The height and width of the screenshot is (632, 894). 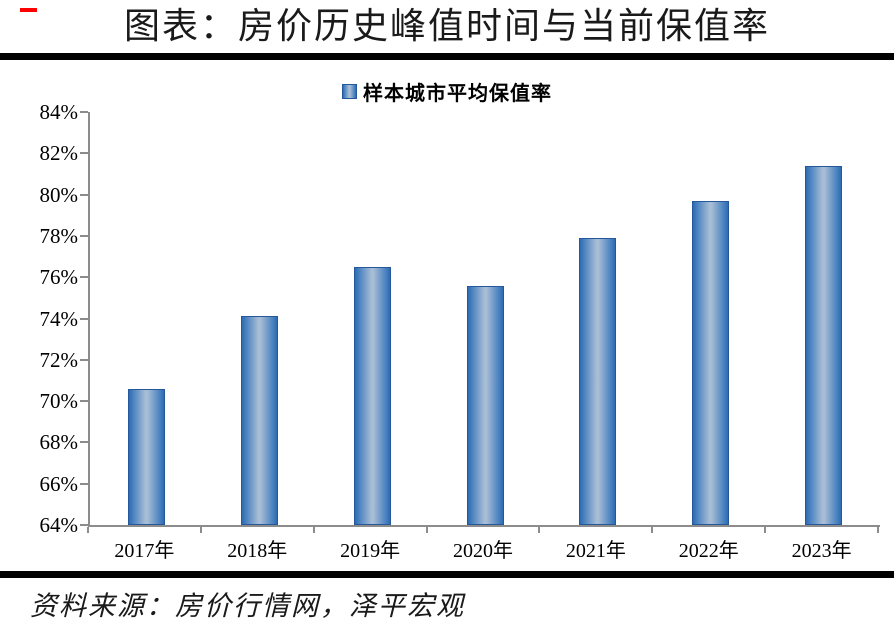 I want to click on y-tick-label: 82%, so click(x=59, y=153).